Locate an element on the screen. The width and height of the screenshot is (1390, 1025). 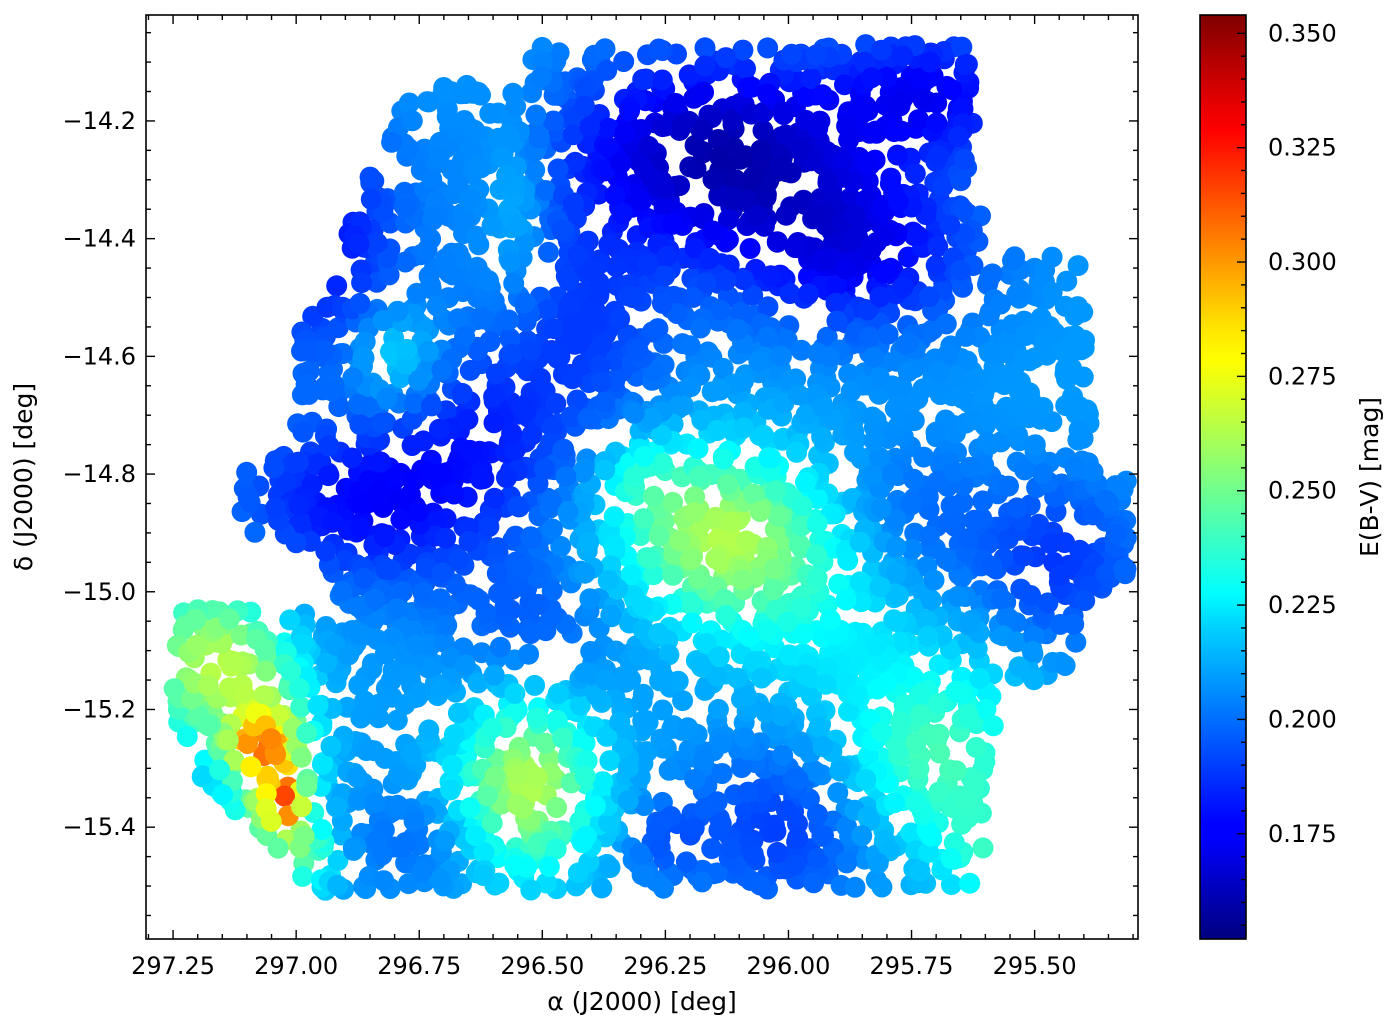
x-tick-label: 296.75 is located at coordinates (419, 966).